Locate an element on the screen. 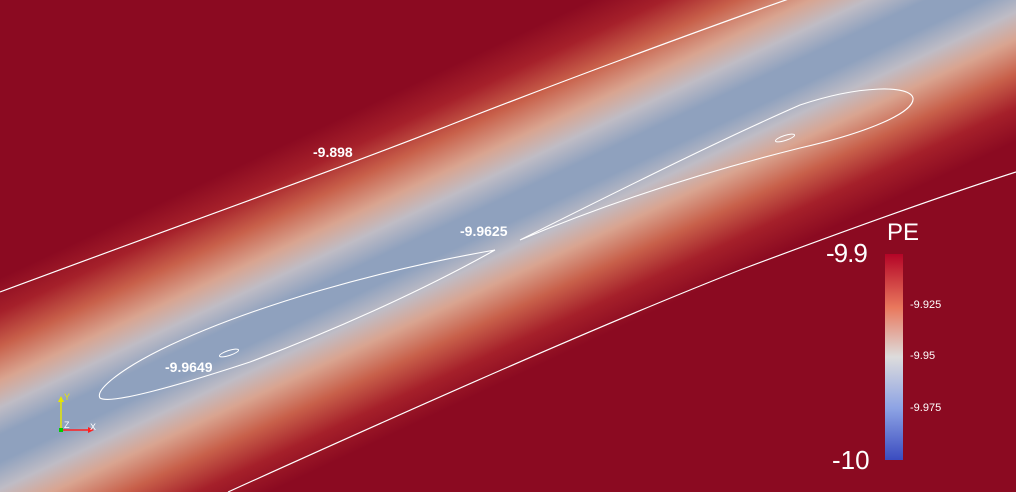 The height and width of the screenshot is (492, 1016). contour-lobe-upper is located at coordinates (716, 164).